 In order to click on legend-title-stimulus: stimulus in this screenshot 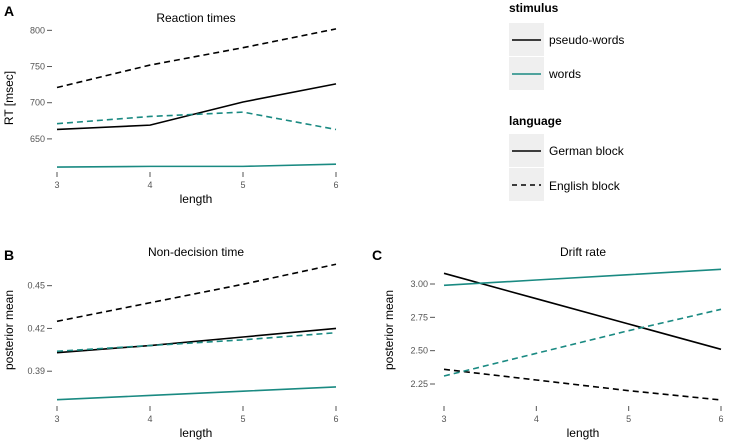, I will do `click(534, 8)`.